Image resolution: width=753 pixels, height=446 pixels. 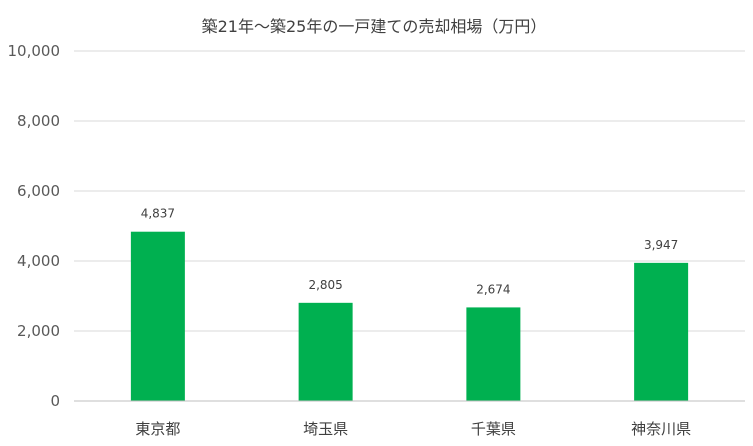 What do you see at coordinates (410, 252) in the screenshot?
I see `data-labels: 4,837 2,805 2,674 3,947` at bounding box center [410, 252].